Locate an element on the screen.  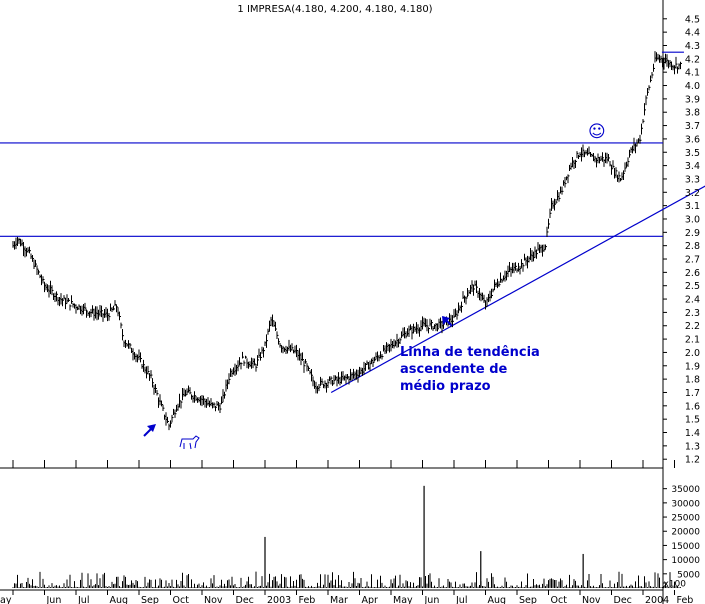
volume-tick-label: 25000 is located at coordinates (685, 519).